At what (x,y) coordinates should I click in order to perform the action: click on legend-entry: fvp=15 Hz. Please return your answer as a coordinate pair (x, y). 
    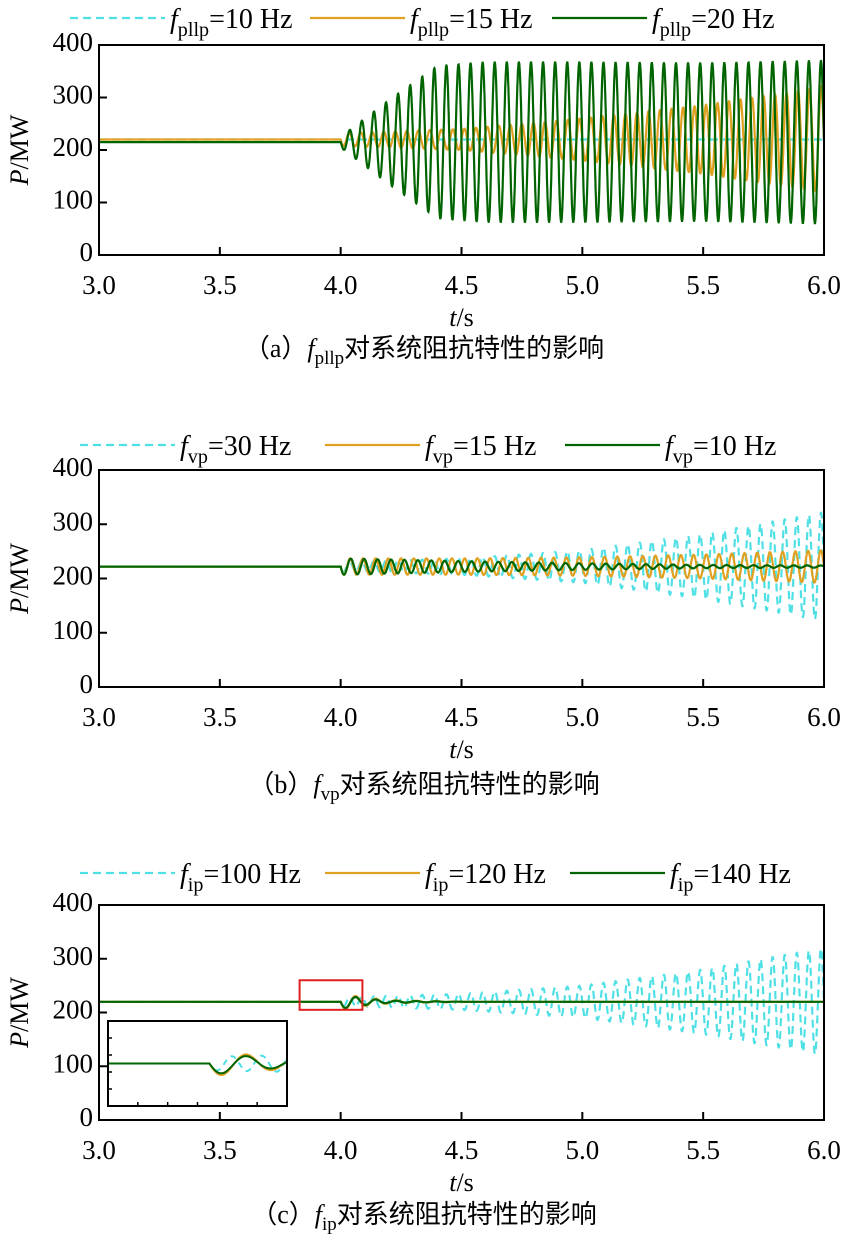
    Looking at the image, I should click on (480, 449).